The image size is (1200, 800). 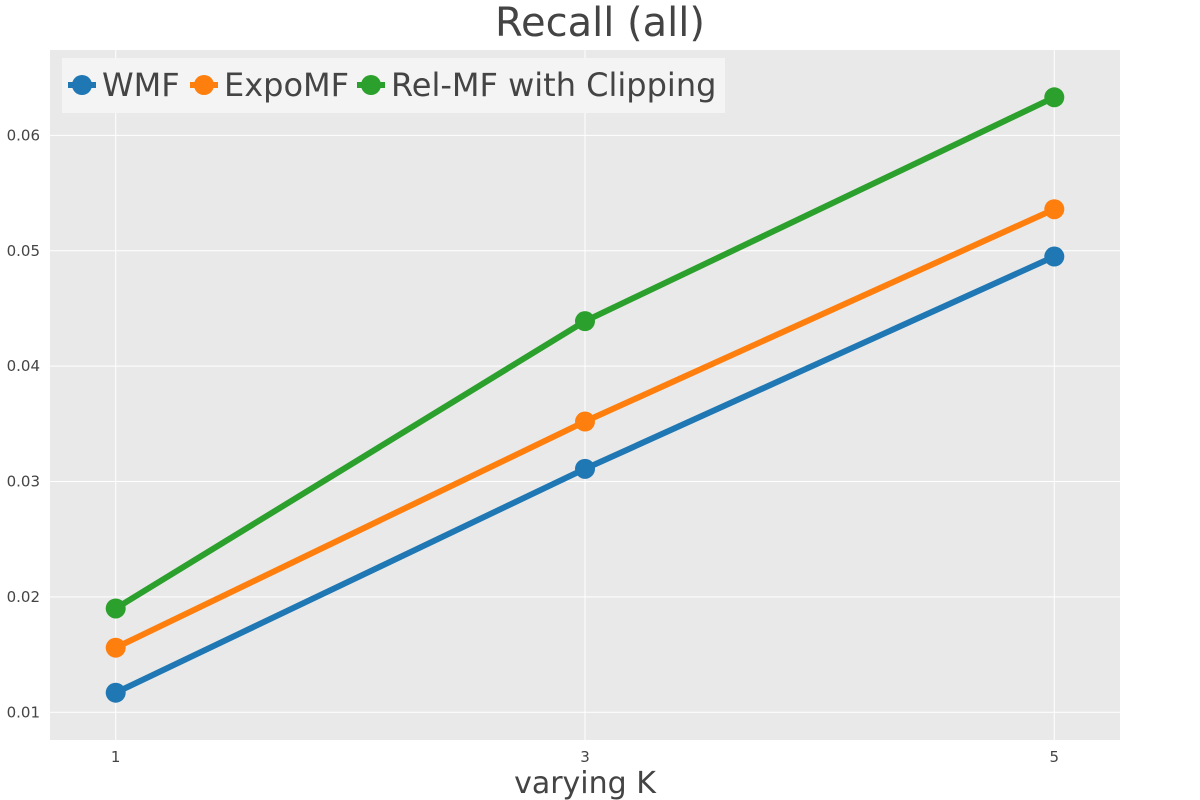 I want to click on y-tick-label: 0.01, so click(x=23, y=712).